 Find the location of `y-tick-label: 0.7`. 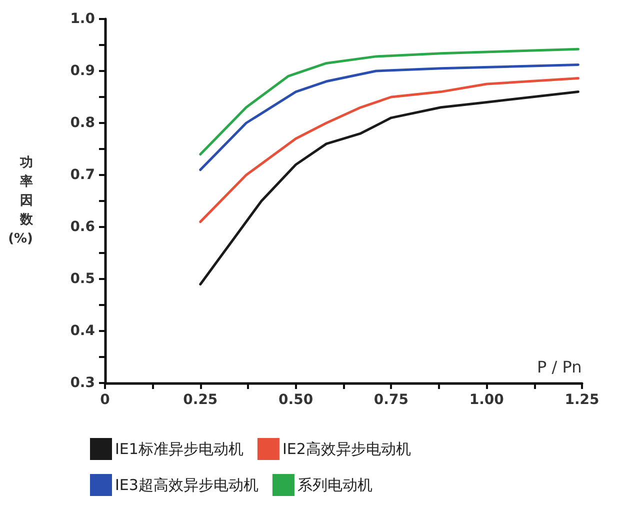

y-tick-label: 0.7 is located at coordinates (82, 175).